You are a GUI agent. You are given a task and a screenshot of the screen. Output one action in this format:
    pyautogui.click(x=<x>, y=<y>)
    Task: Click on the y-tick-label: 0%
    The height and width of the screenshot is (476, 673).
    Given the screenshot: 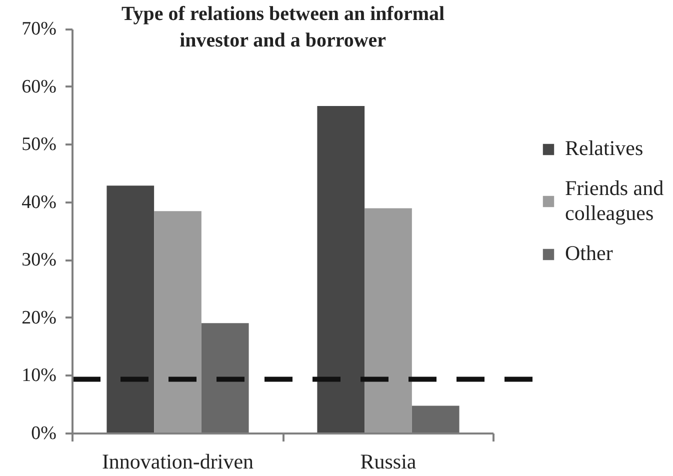 What is the action you would take?
    pyautogui.click(x=44, y=433)
    